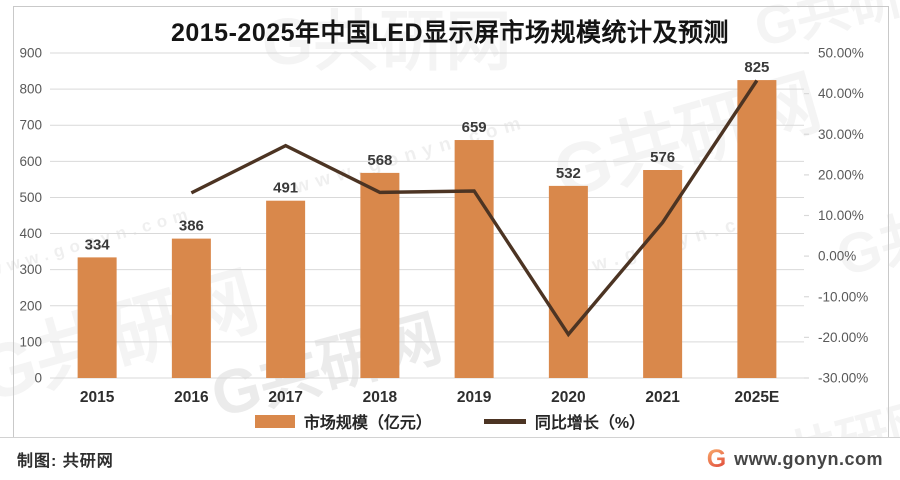 The width and height of the screenshot is (900, 480). What do you see at coordinates (30, 89) in the screenshot?
I see `left-axis-tick-label: 800` at bounding box center [30, 89].